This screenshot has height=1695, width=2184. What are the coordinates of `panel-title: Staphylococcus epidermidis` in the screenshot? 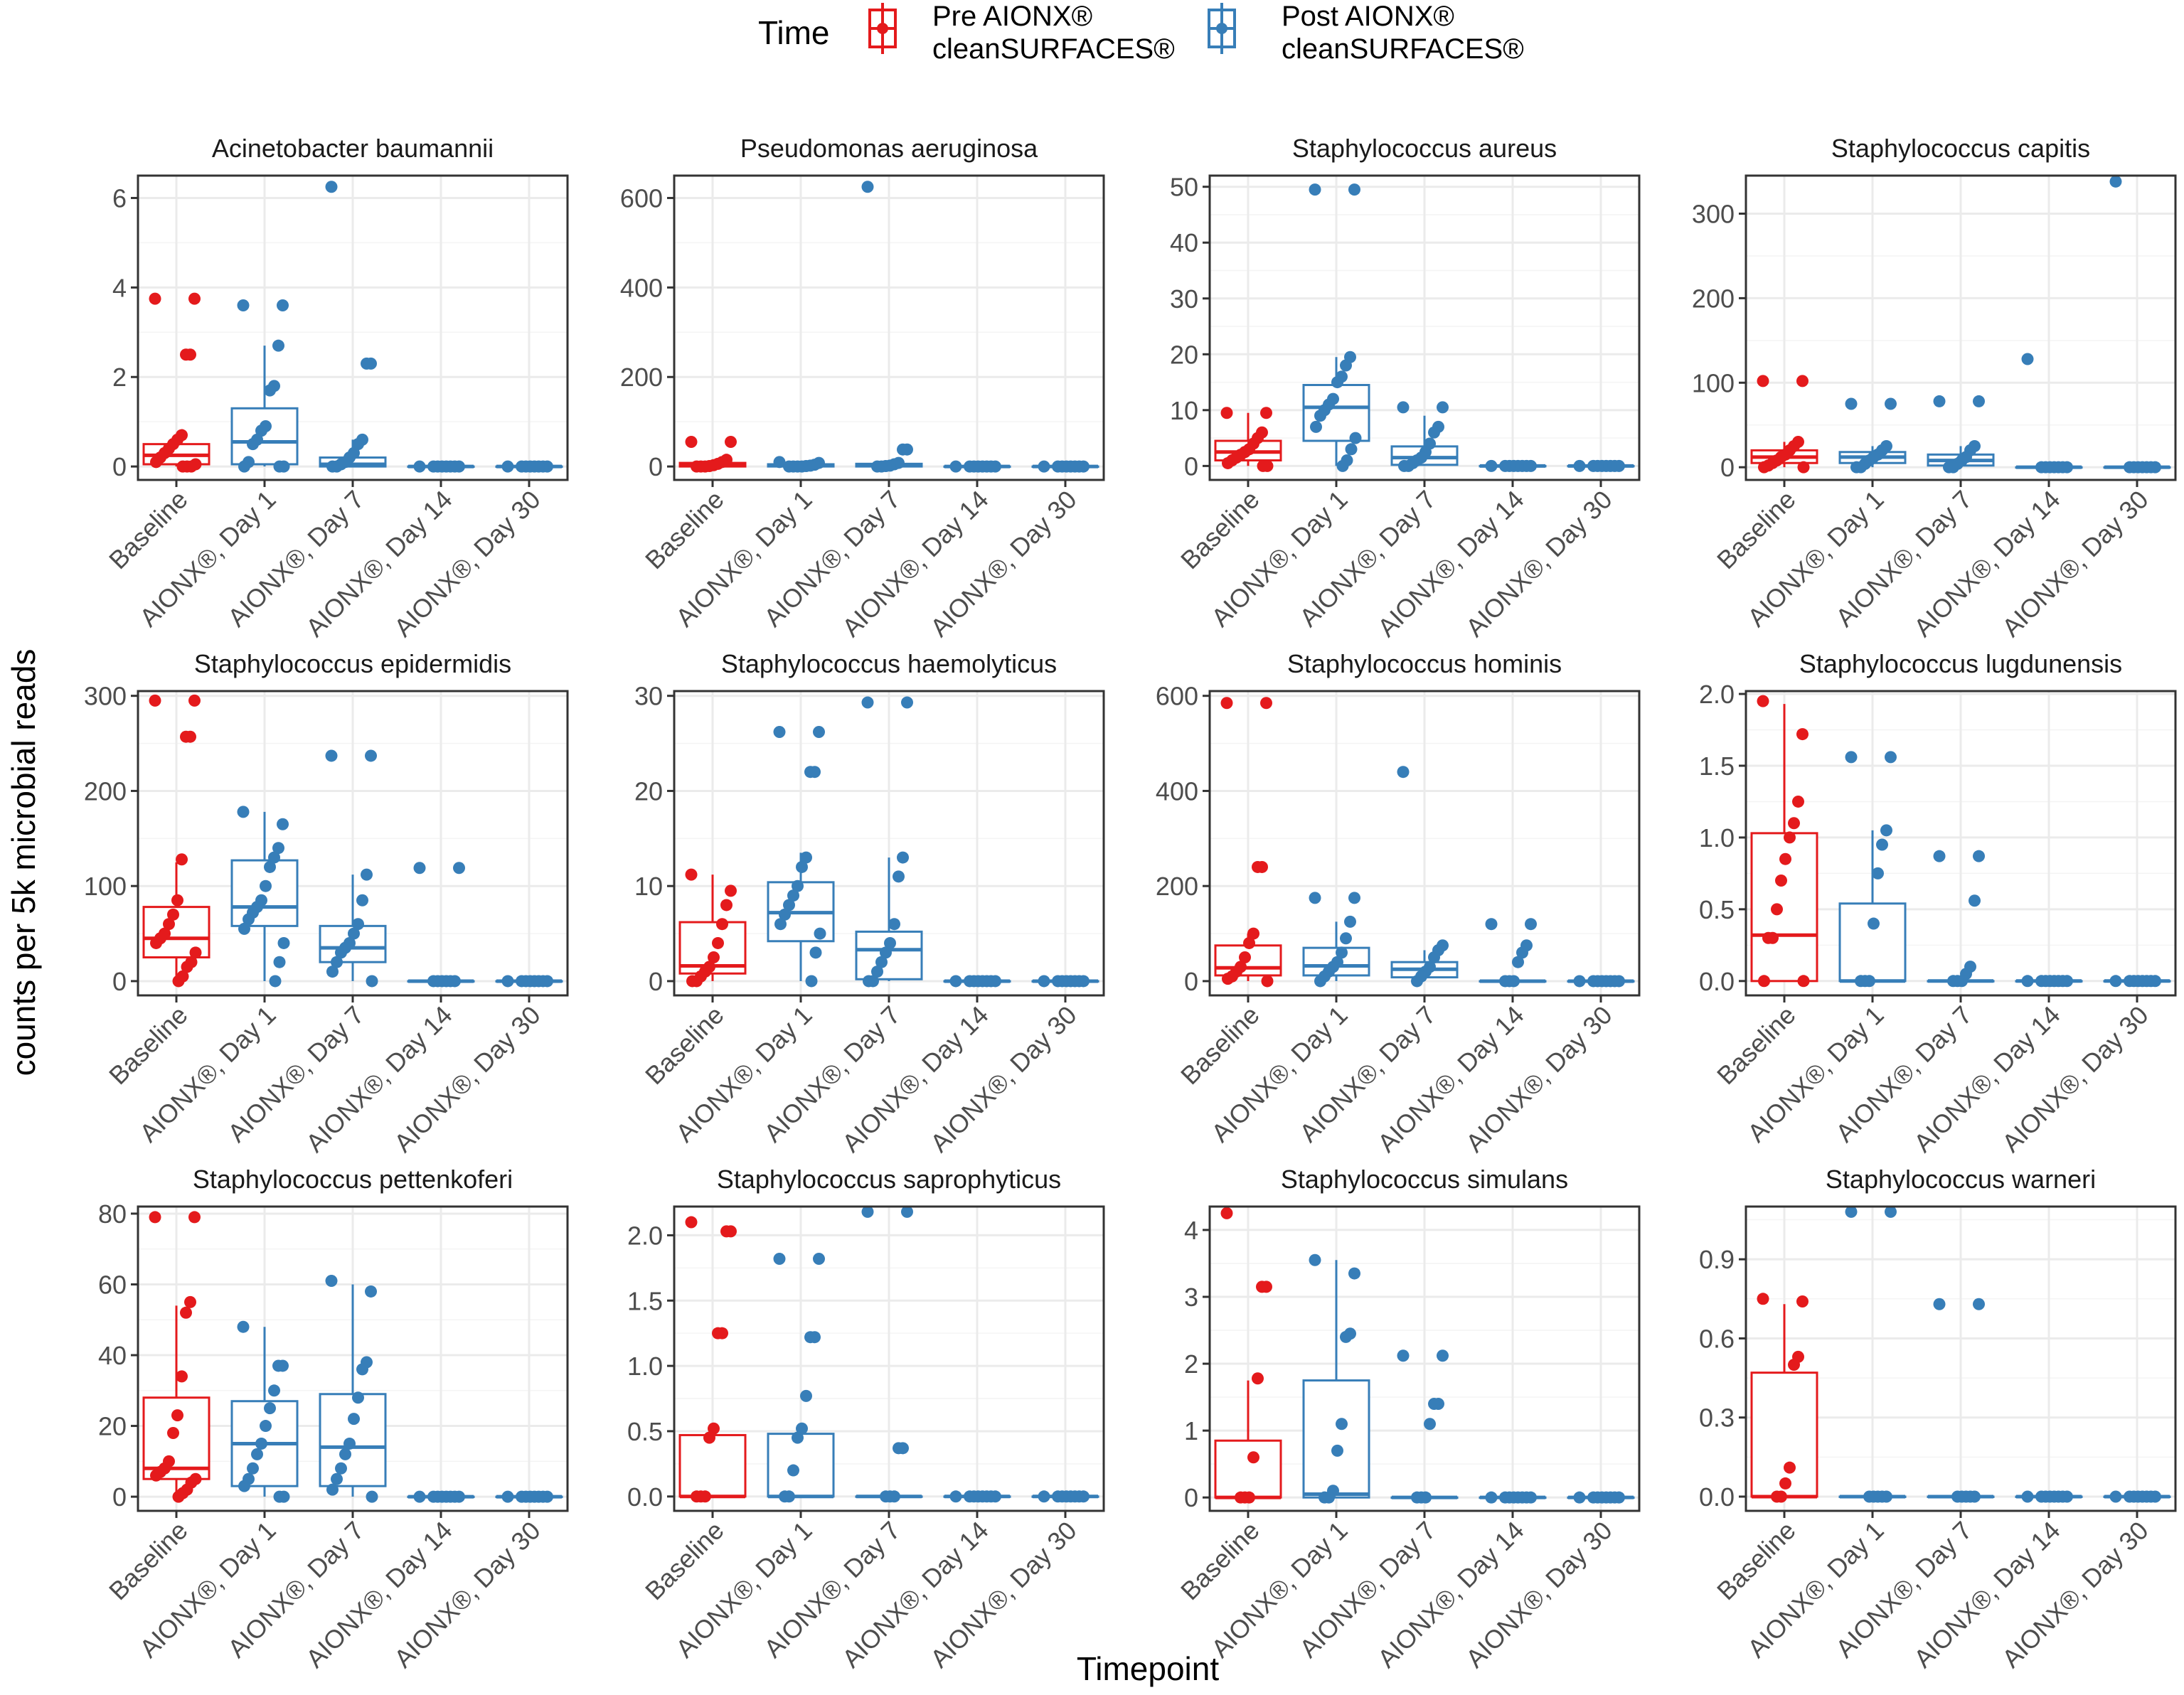 It's located at (352, 663).